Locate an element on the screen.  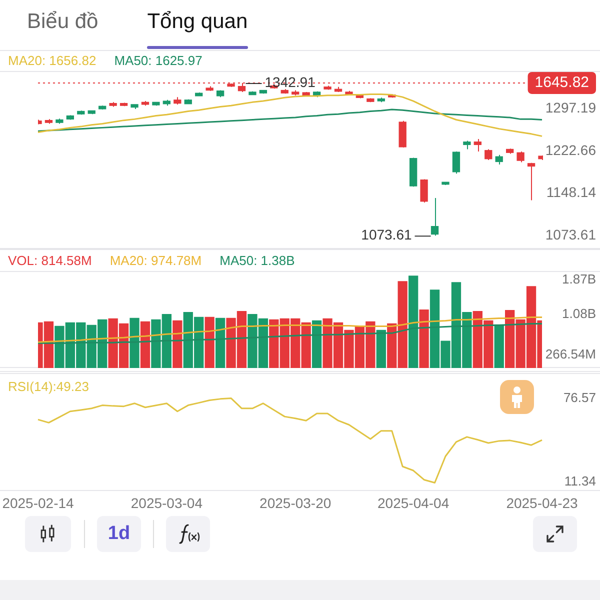
text: MA20: 974.78M is located at coordinates (156, 261).